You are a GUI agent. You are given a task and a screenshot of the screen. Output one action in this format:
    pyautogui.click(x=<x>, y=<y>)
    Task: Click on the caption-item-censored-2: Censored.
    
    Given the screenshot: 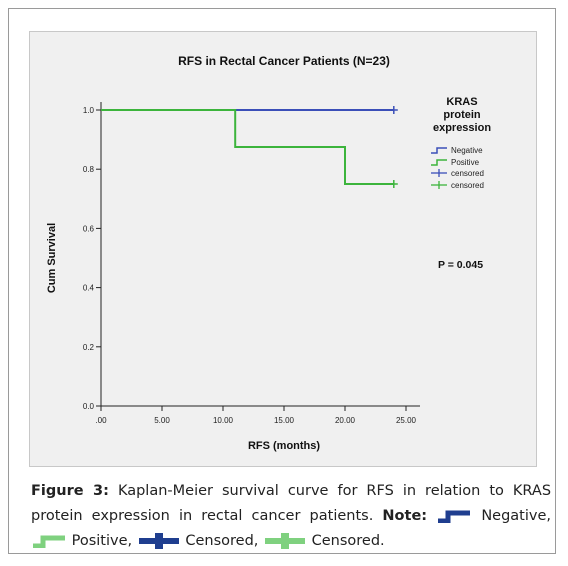 What is the action you would take?
    pyautogui.click(x=348, y=541)
    